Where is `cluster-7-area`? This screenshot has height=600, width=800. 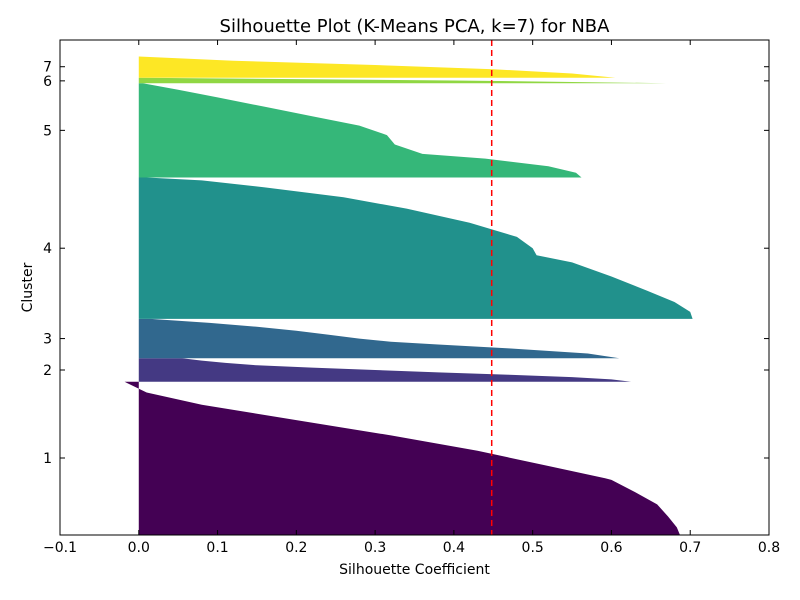 cluster-7-area is located at coordinates (377, 67).